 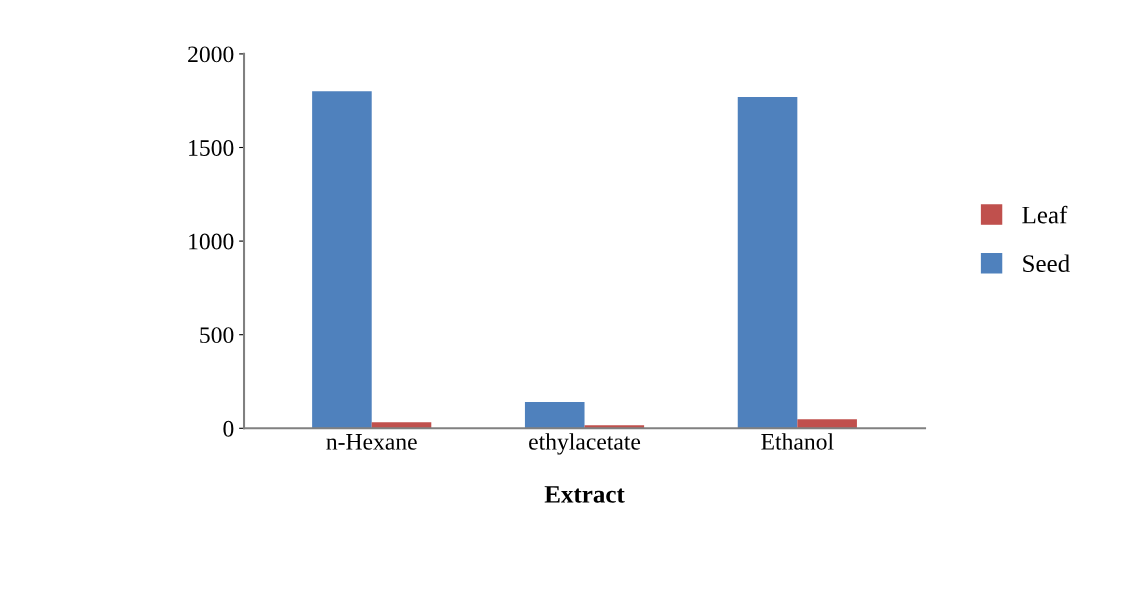 I want to click on legend-label: Seed, so click(x=1046, y=263).